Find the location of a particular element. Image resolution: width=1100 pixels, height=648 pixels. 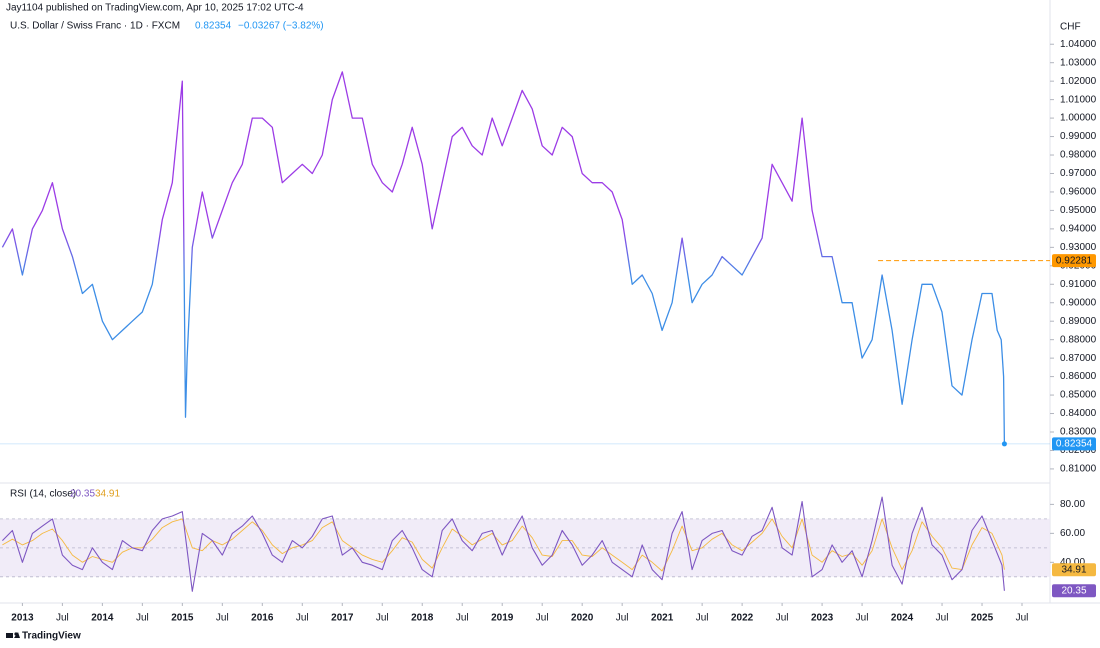

y-tick-label: 0.87000 is located at coordinates (1078, 358).